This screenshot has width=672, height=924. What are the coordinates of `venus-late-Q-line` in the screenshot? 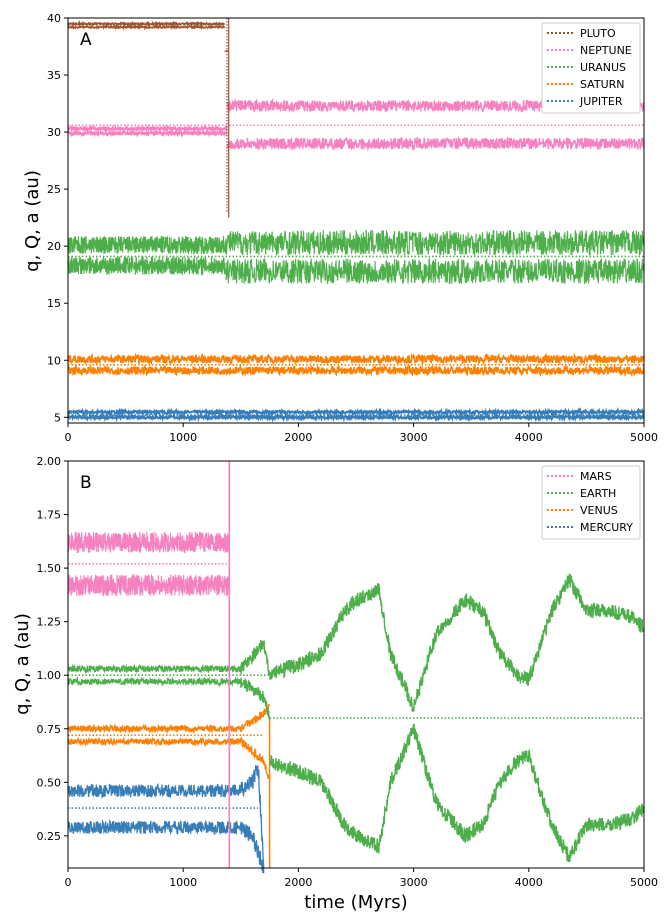 It's located at (255, 718).